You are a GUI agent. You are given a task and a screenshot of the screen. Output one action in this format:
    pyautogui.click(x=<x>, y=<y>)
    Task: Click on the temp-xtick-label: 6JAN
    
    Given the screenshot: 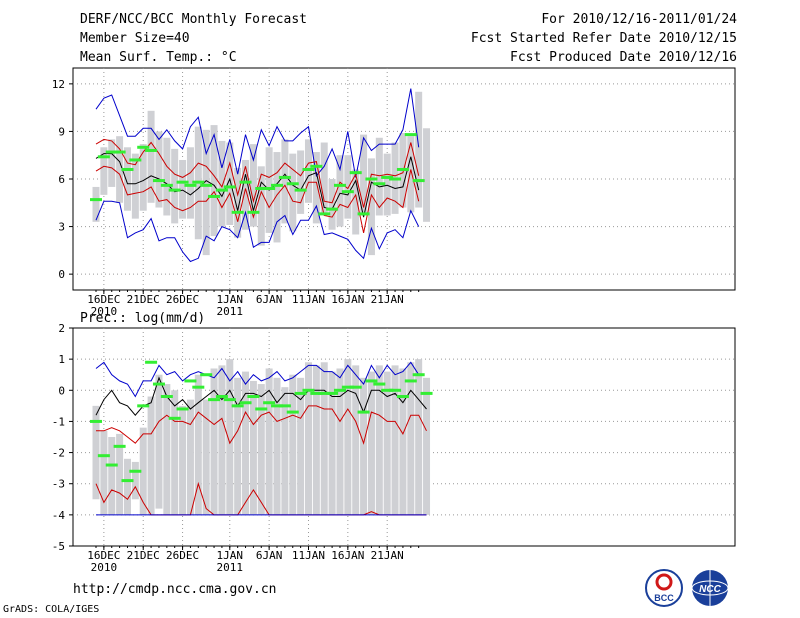 What is the action you would take?
    pyautogui.click(x=269, y=299)
    